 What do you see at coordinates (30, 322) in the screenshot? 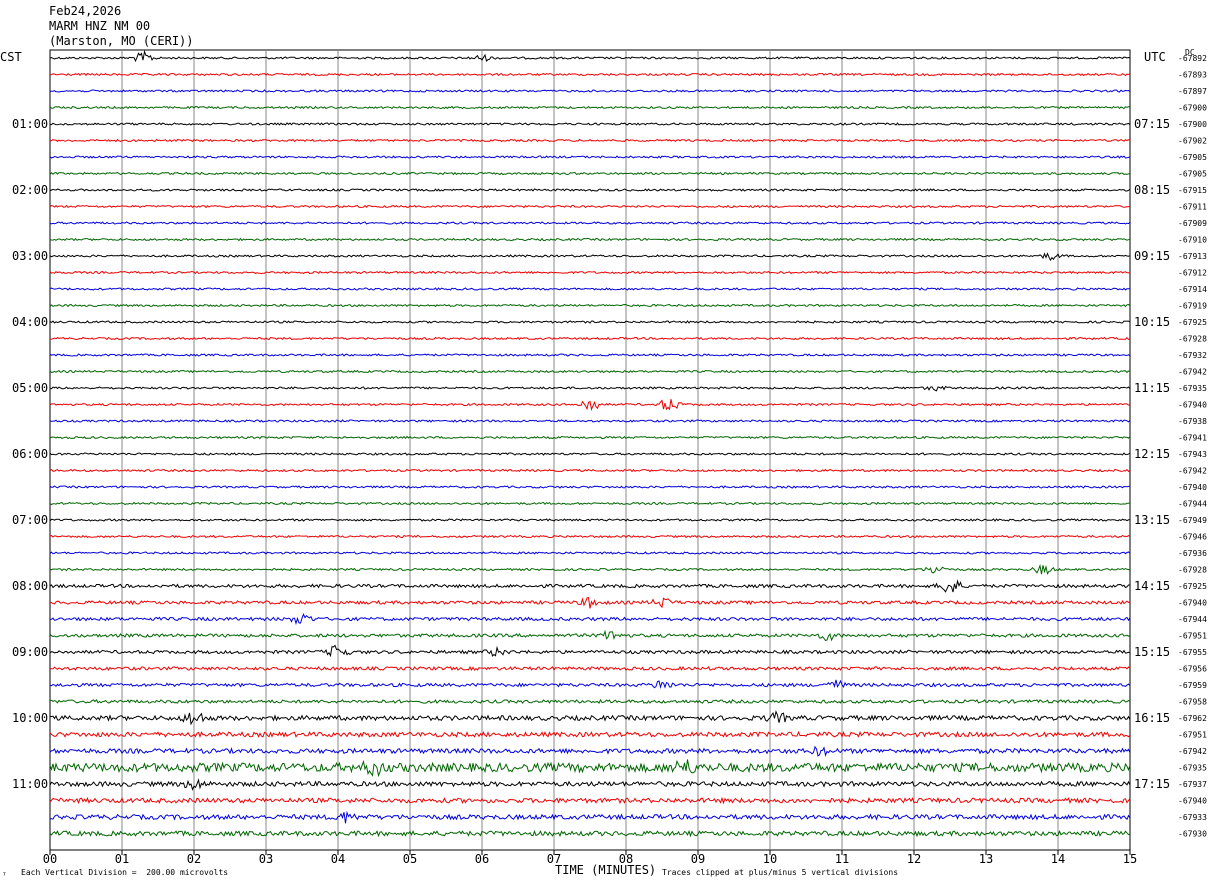
I see `left-hour-label: 04:00` at bounding box center [30, 322].